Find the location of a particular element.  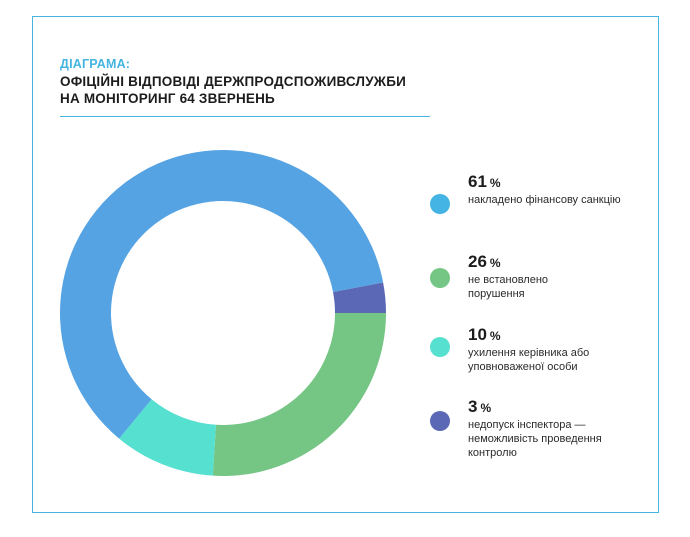

legend-label-financial-sanction: накладено фінансову санкцію is located at coordinates (544, 200).